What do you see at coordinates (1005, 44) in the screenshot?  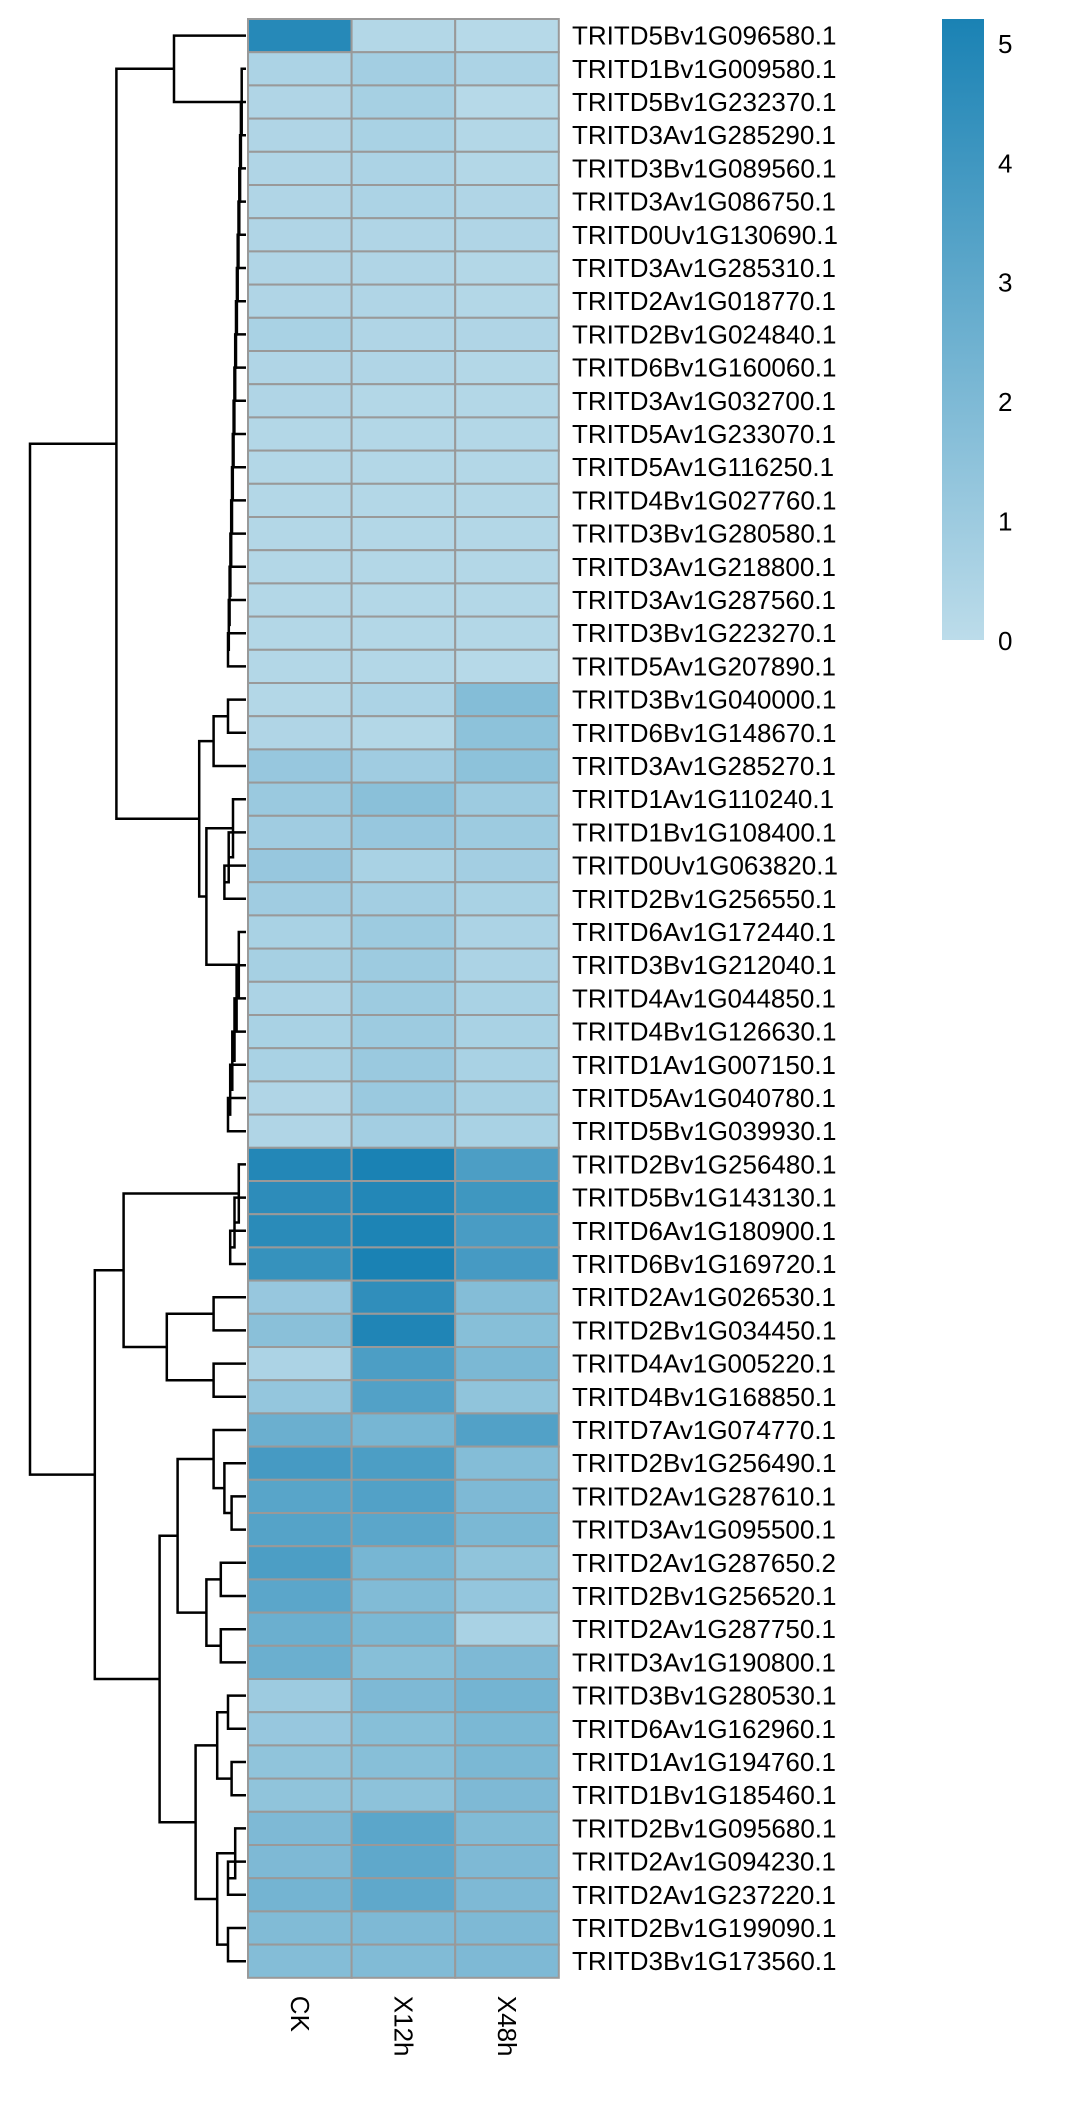 I see `legend-tick-label: 5` at bounding box center [1005, 44].